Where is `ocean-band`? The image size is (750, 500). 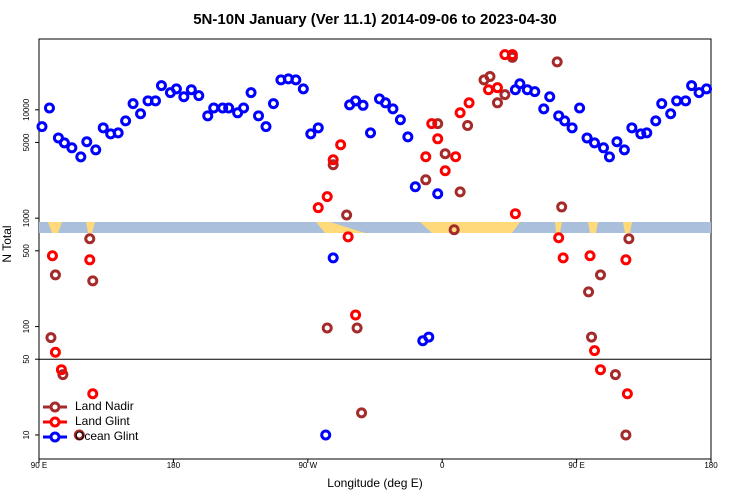 ocean-band is located at coordinates (375, 227).